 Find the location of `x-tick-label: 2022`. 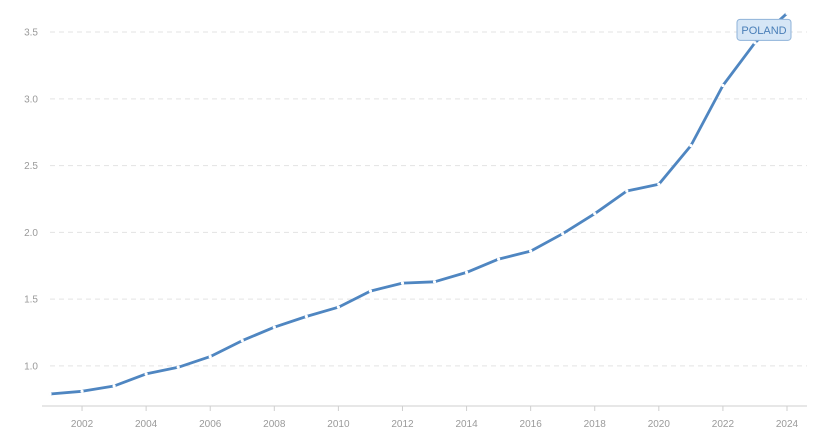

x-tick-label: 2022 is located at coordinates (723, 424).